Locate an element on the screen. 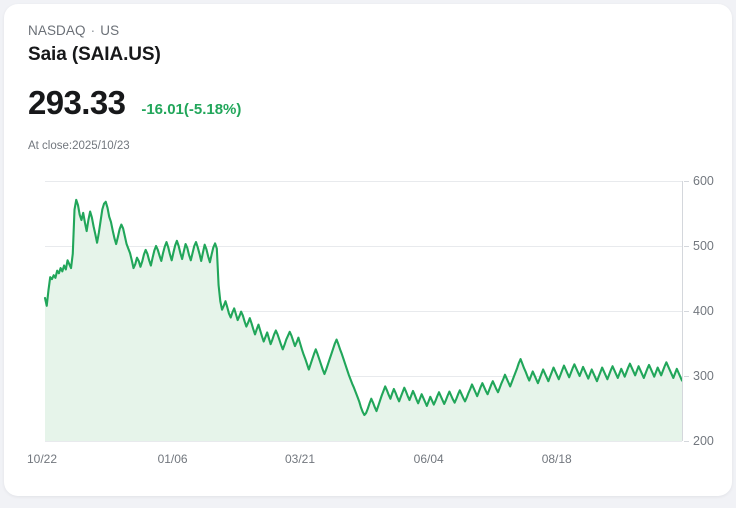 The width and height of the screenshot is (736, 508). exchange-label: NASDAQ is located at coordinates (57, 30).